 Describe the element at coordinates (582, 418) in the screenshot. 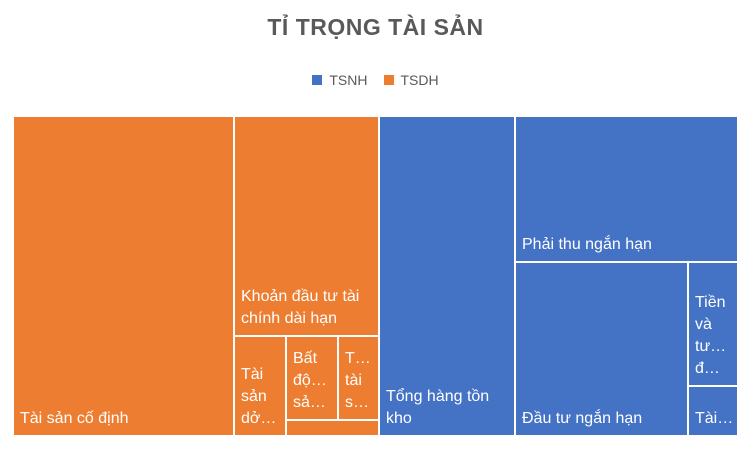

I see `treemap-cell-label: Đầu tư ngắn hạn` at that location.